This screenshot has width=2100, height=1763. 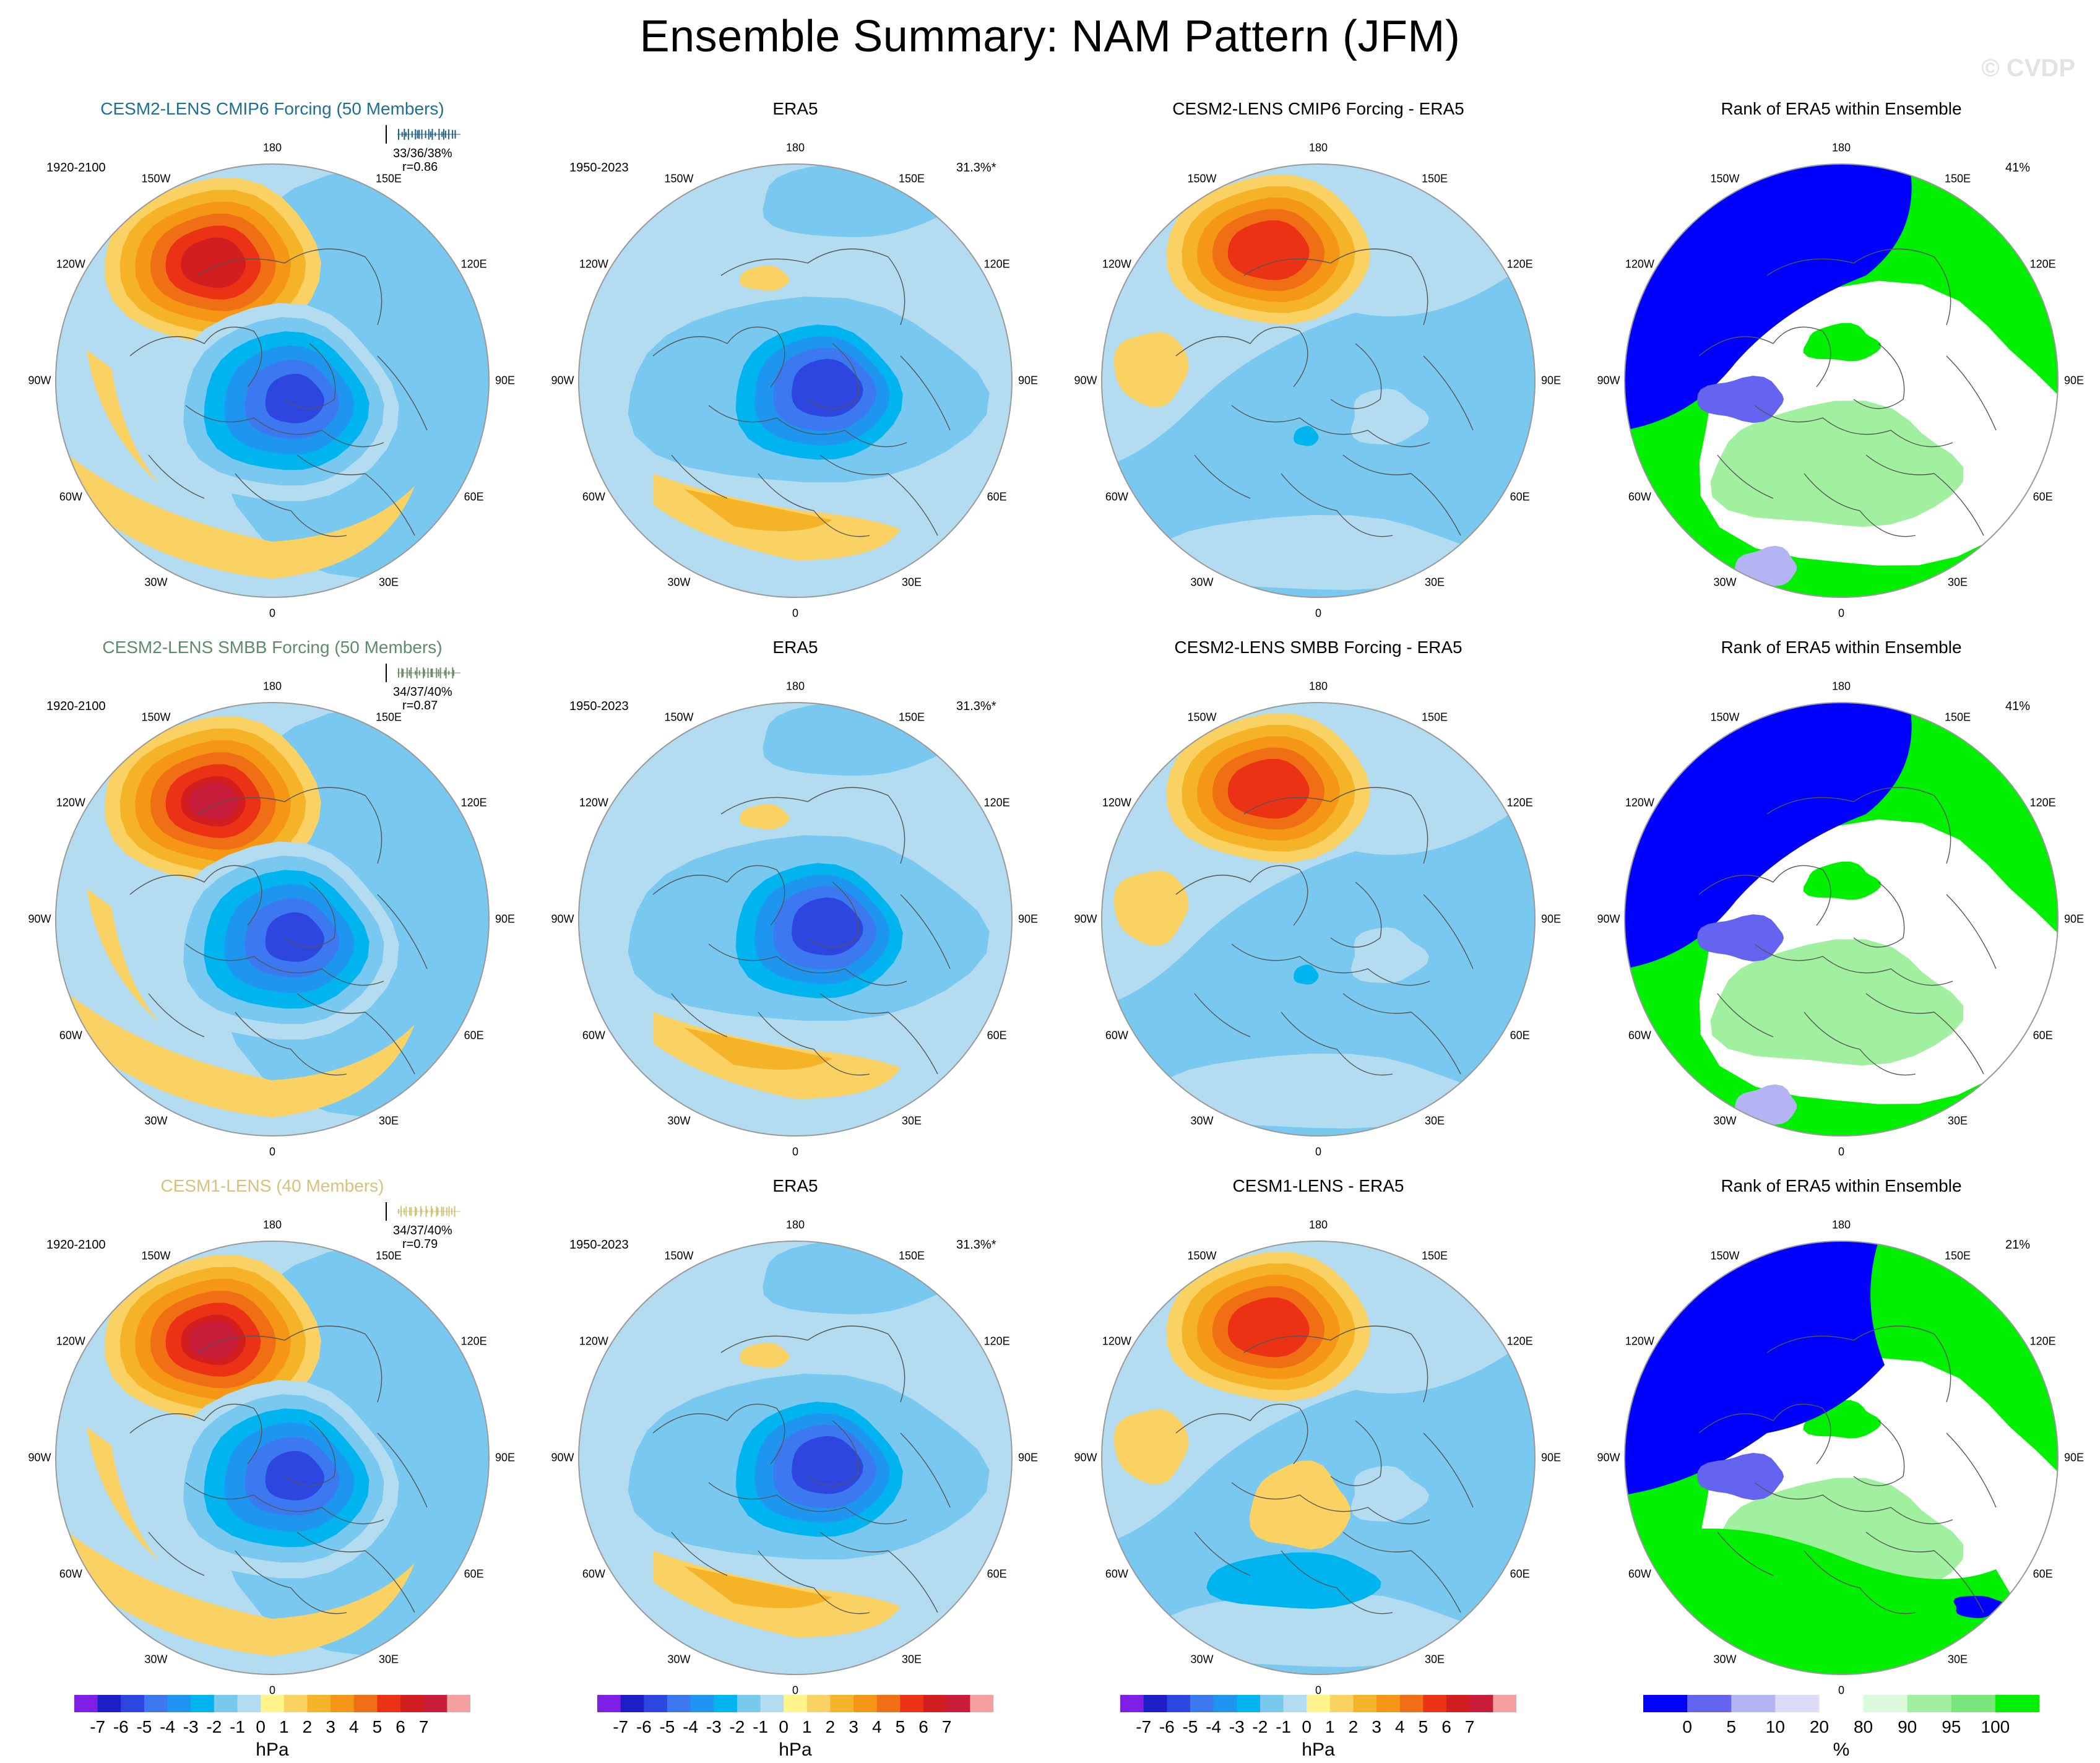 I want to click on longitude-label: 60W, so click(x=1639, y=496).